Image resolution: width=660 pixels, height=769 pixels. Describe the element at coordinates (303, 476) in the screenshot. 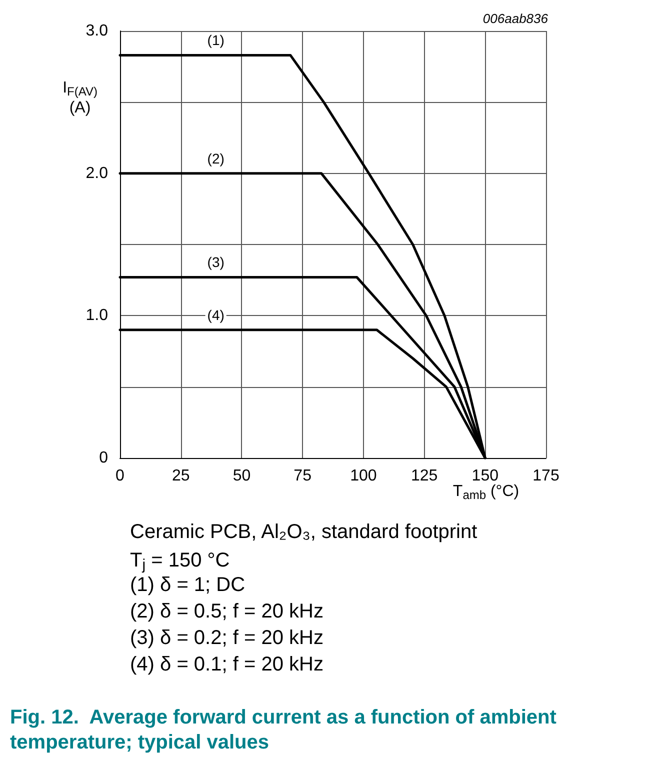

I see `x-tick-label: 75` at that location.